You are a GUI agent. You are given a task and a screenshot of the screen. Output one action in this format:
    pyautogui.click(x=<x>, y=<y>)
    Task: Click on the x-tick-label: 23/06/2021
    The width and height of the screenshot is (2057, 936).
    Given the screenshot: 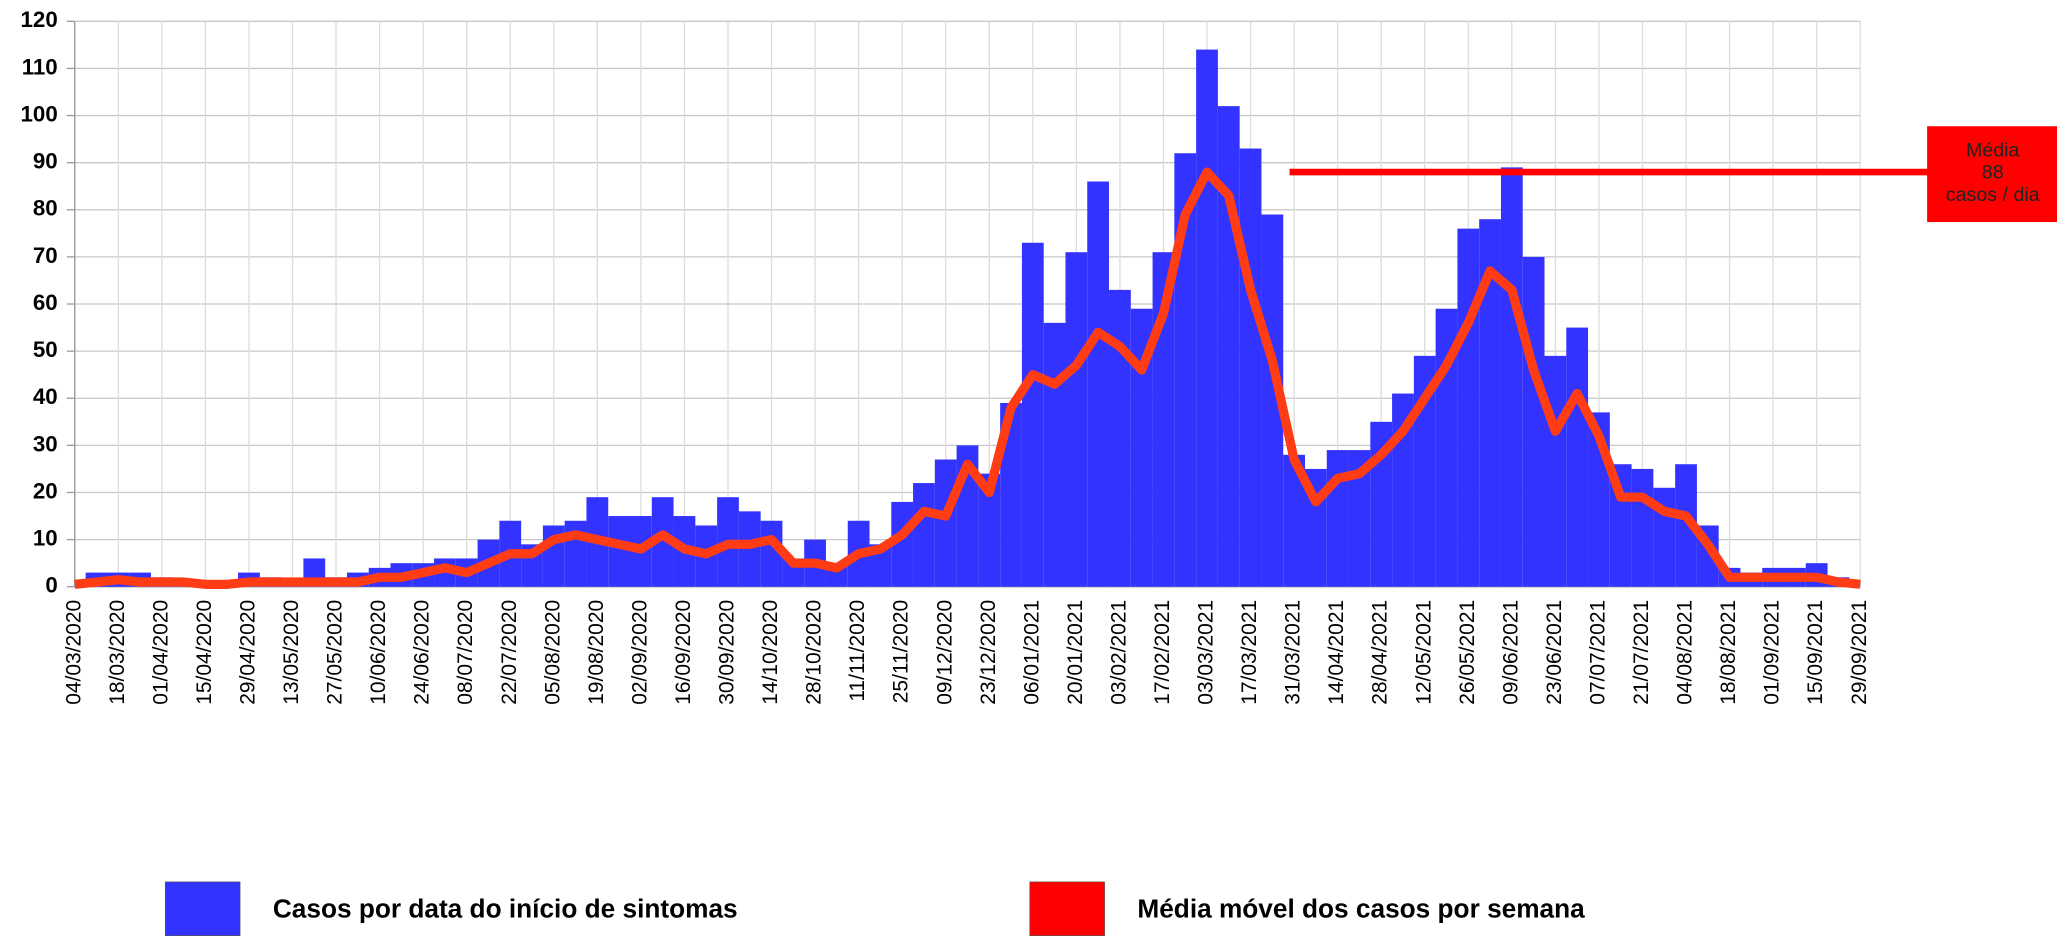 What is the action you would take?
    pyautogui.click(x=1554, y=652)
    